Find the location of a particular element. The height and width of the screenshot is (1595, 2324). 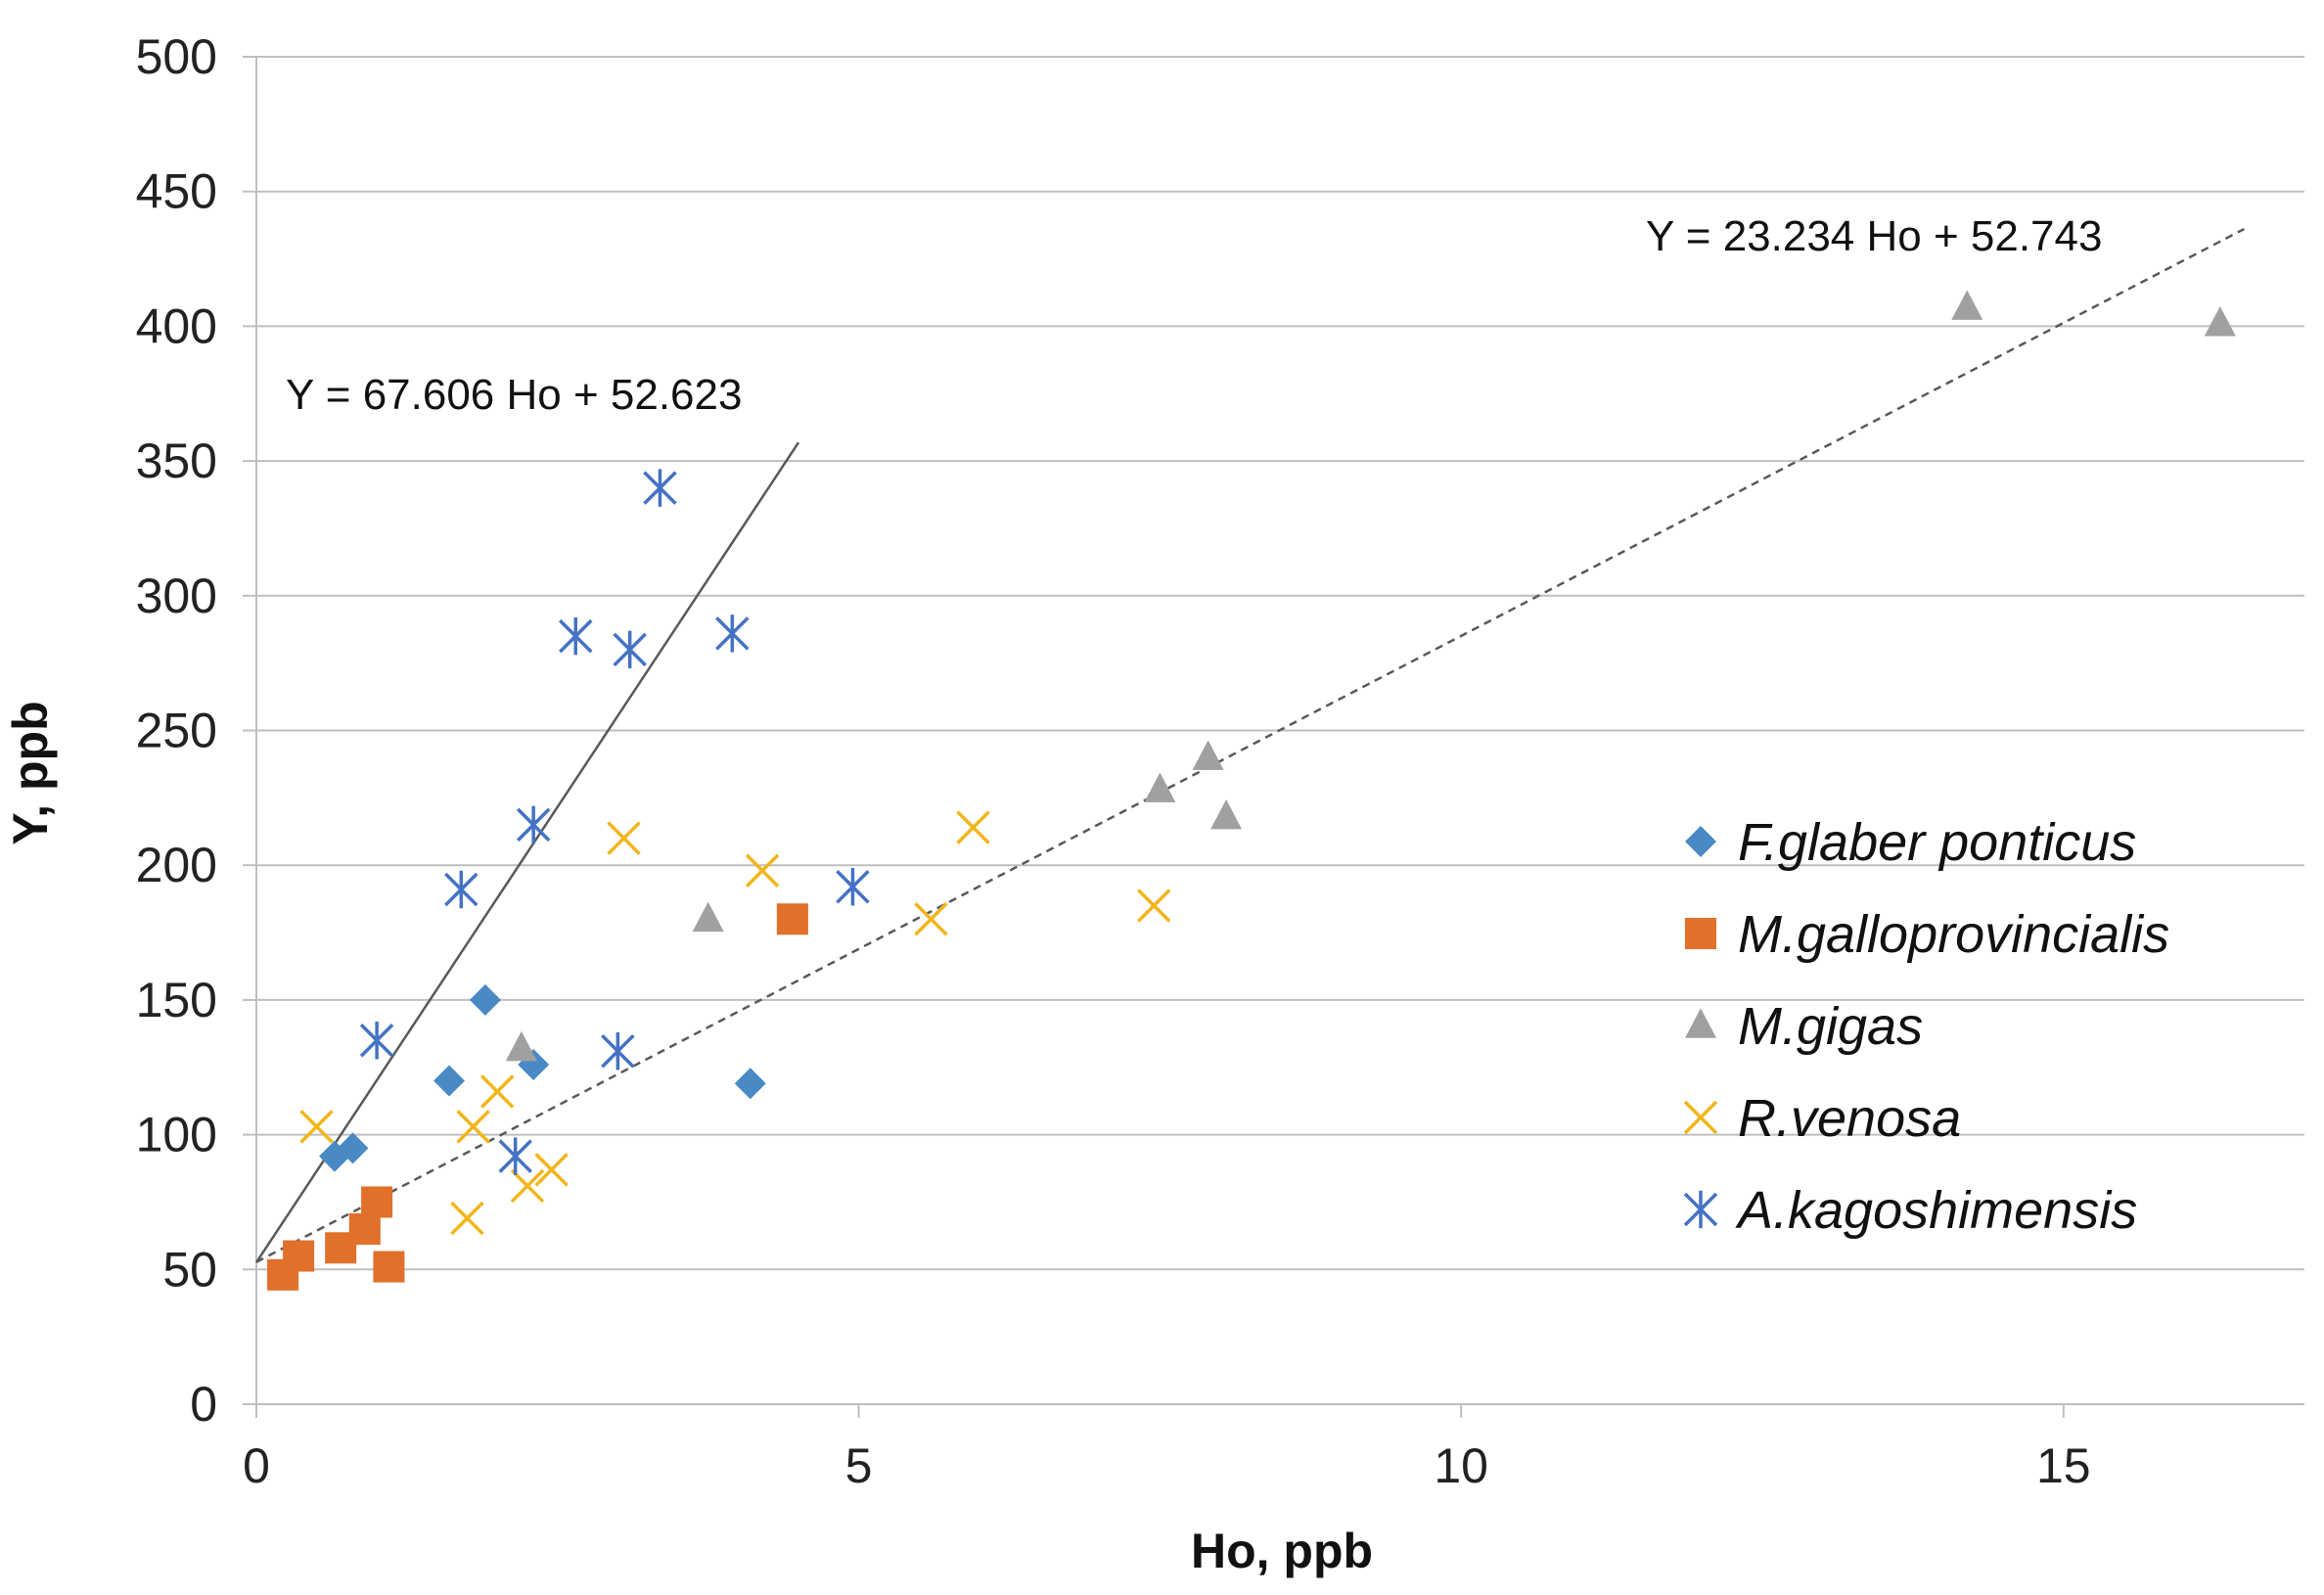

y-tick-label: 500 is located at coordinates (177, 56).